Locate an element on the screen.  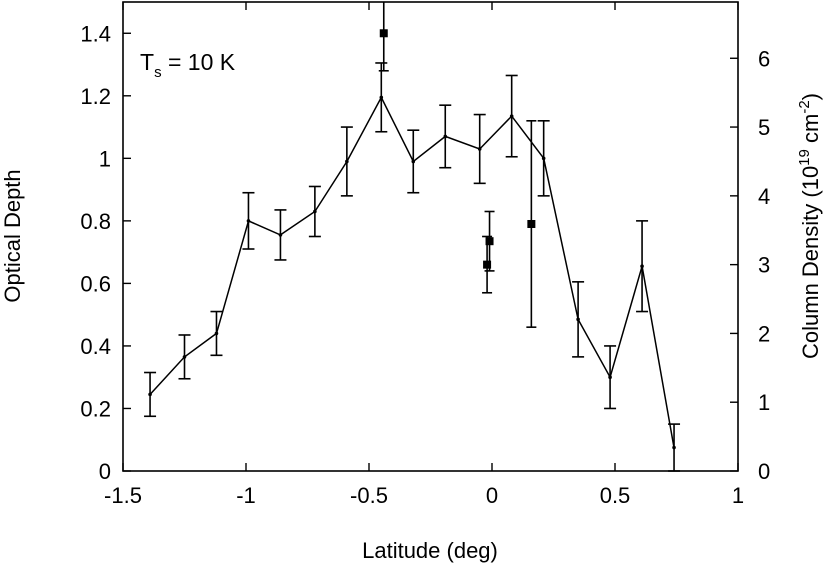
y-tick-label: 0 is located at coordinates (105, 471).